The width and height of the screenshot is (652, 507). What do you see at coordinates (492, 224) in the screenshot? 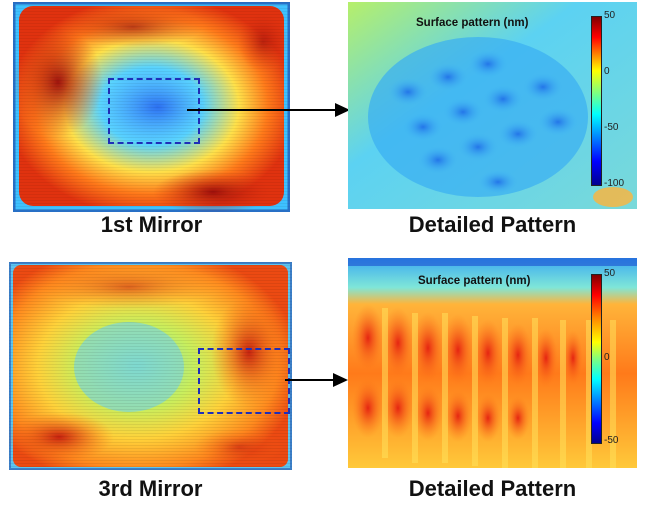
I see `detail1-caption: Detailed Pattern` at bounding box center [492, 224].